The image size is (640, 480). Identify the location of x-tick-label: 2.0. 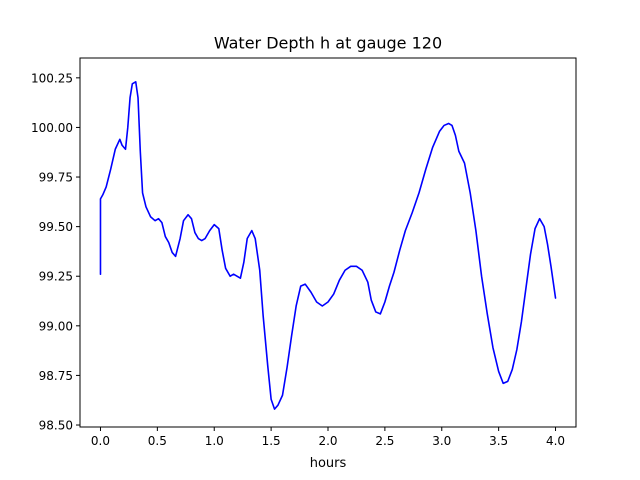
(327, 441).